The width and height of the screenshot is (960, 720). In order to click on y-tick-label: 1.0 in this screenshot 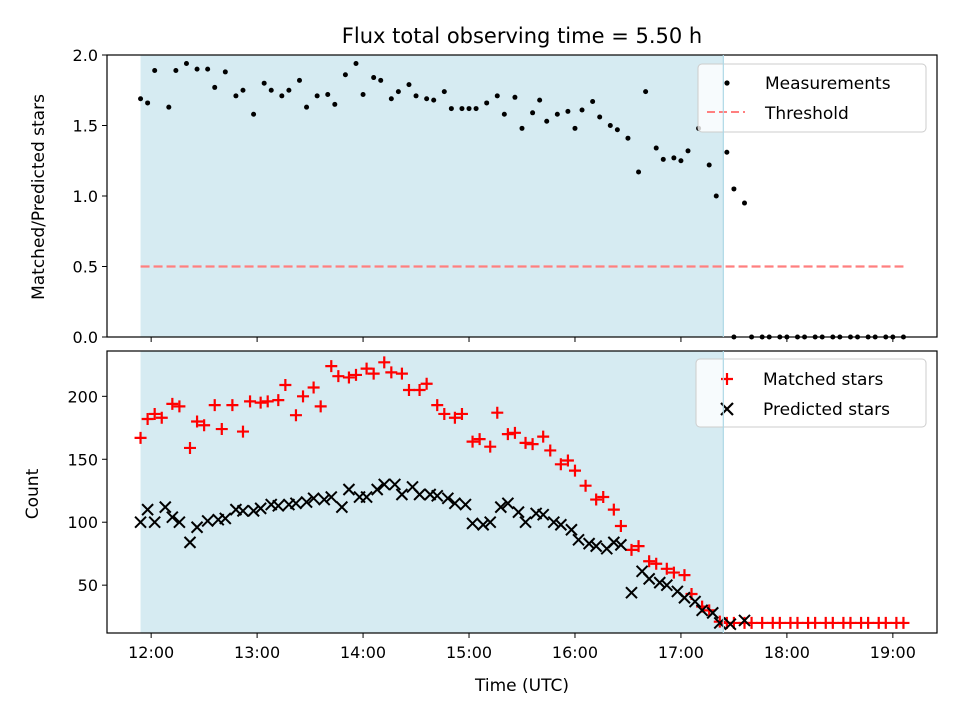, I will do `click(85, 196)`.